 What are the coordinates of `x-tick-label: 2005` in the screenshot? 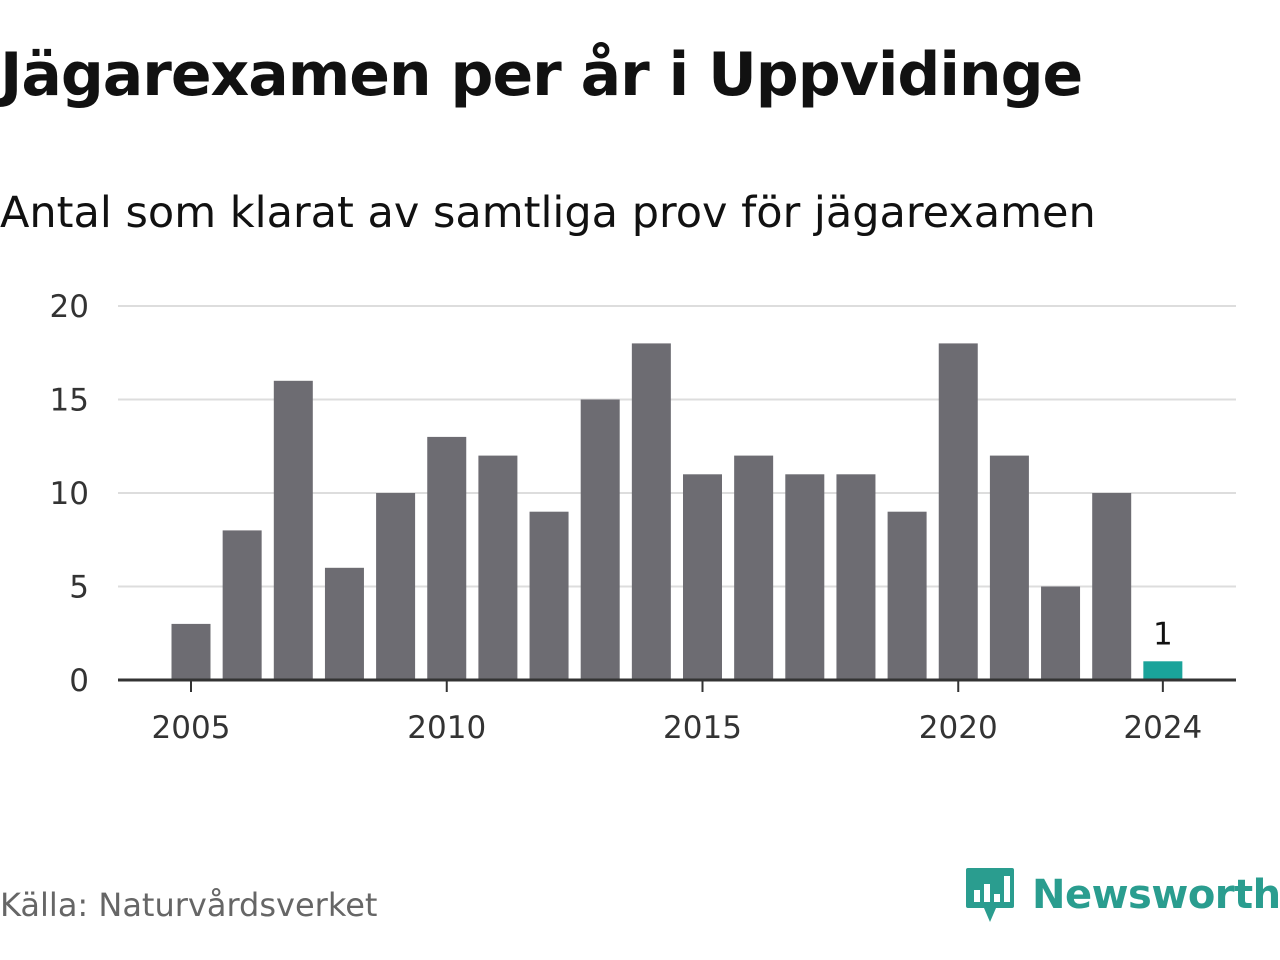 It's located at (191, 728).